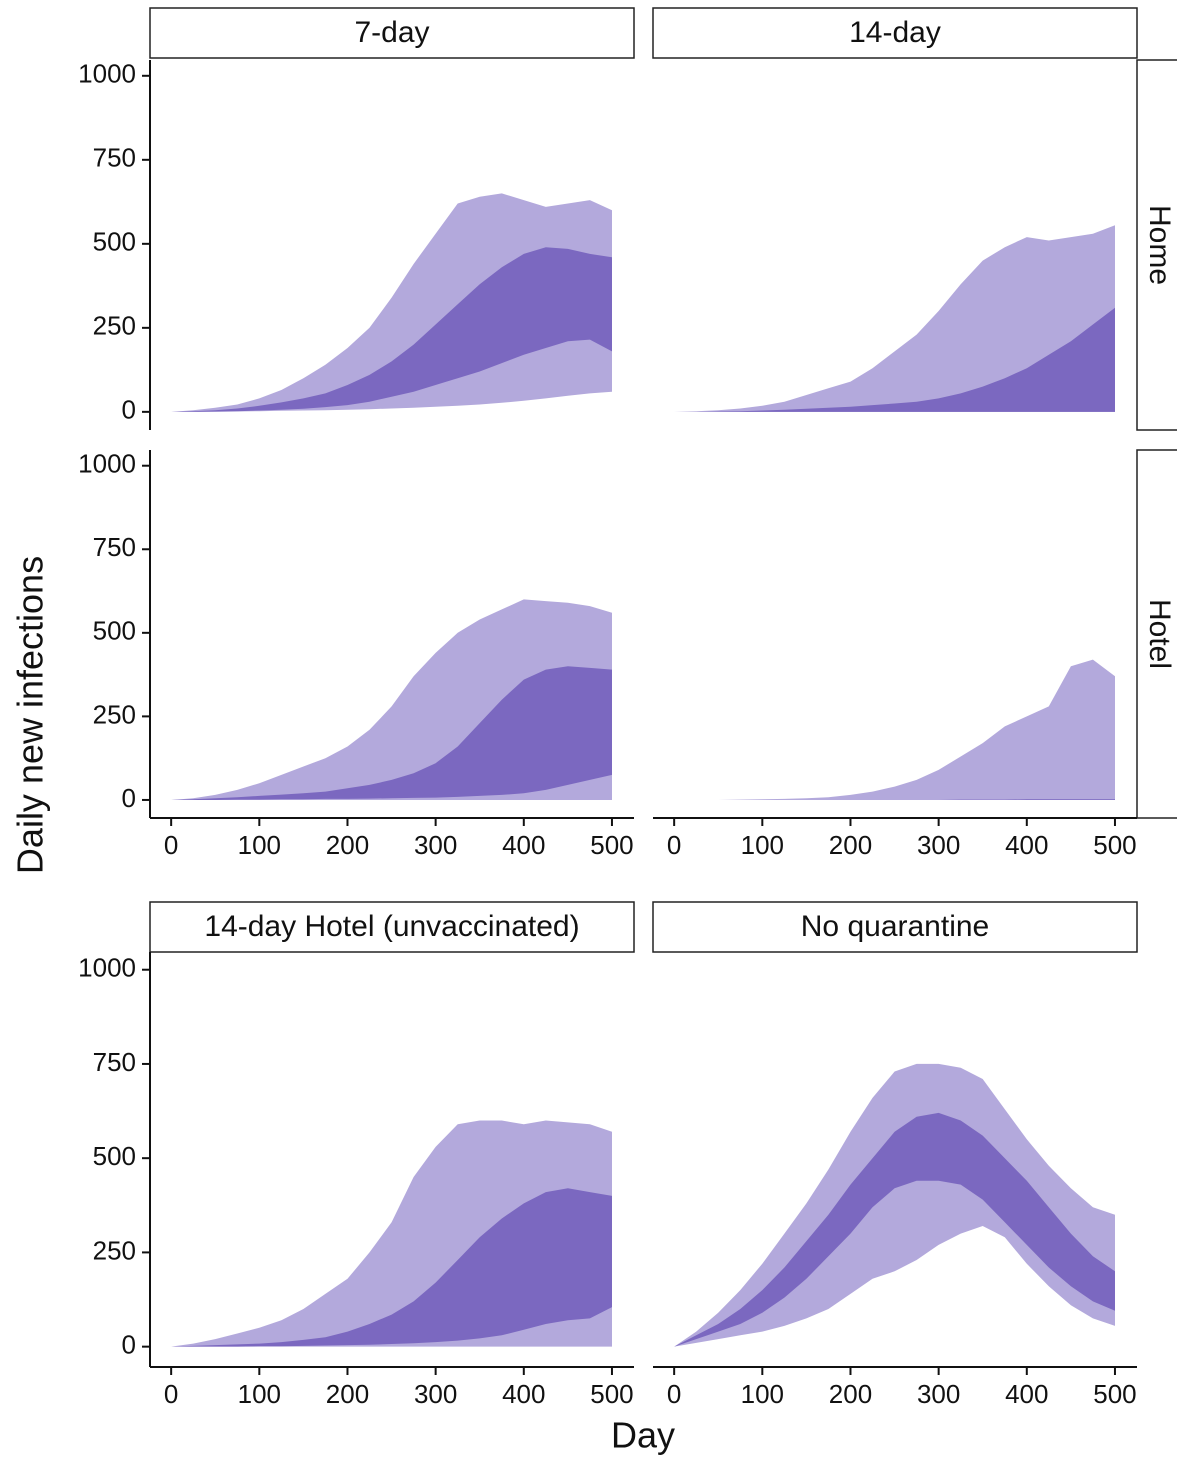  I want to click on strip-label: Home, so click(1159, 245).